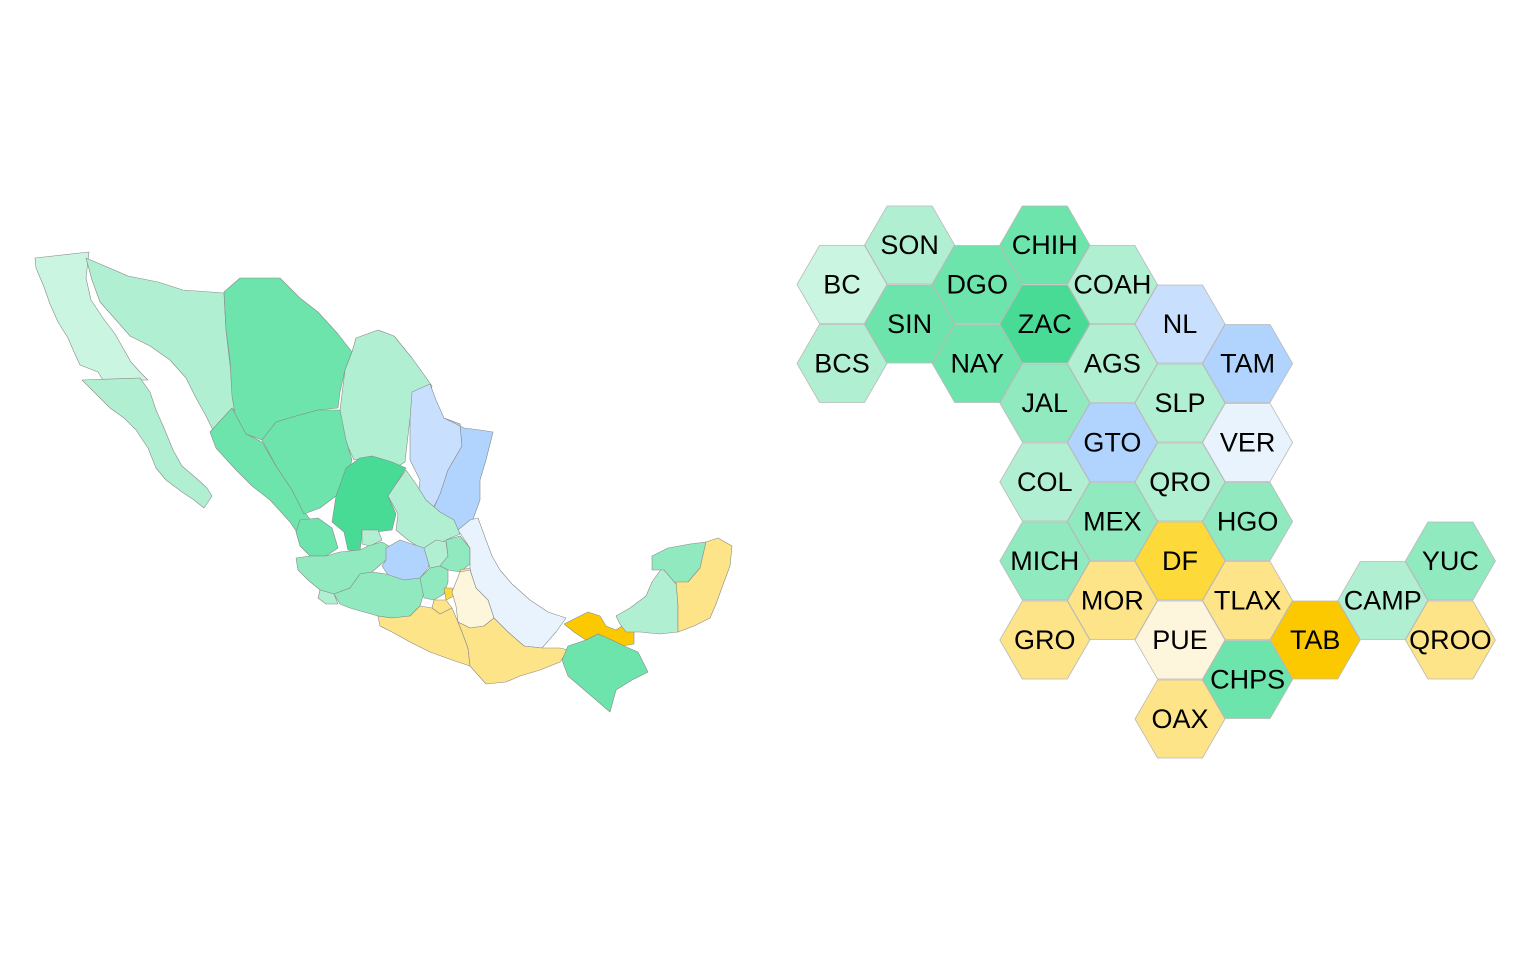  I want to click on hex-tile-tab, so click(1315, 640).